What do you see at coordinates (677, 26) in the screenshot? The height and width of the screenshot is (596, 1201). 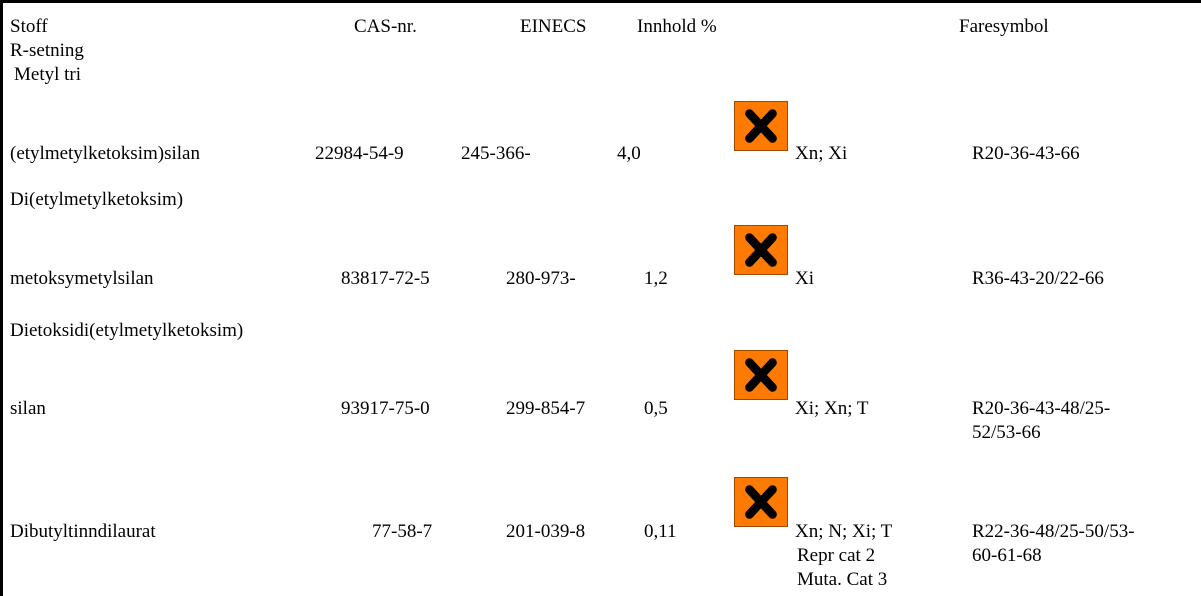 I see `header-innhold: Innhold %` at bounding box center [677, 26].